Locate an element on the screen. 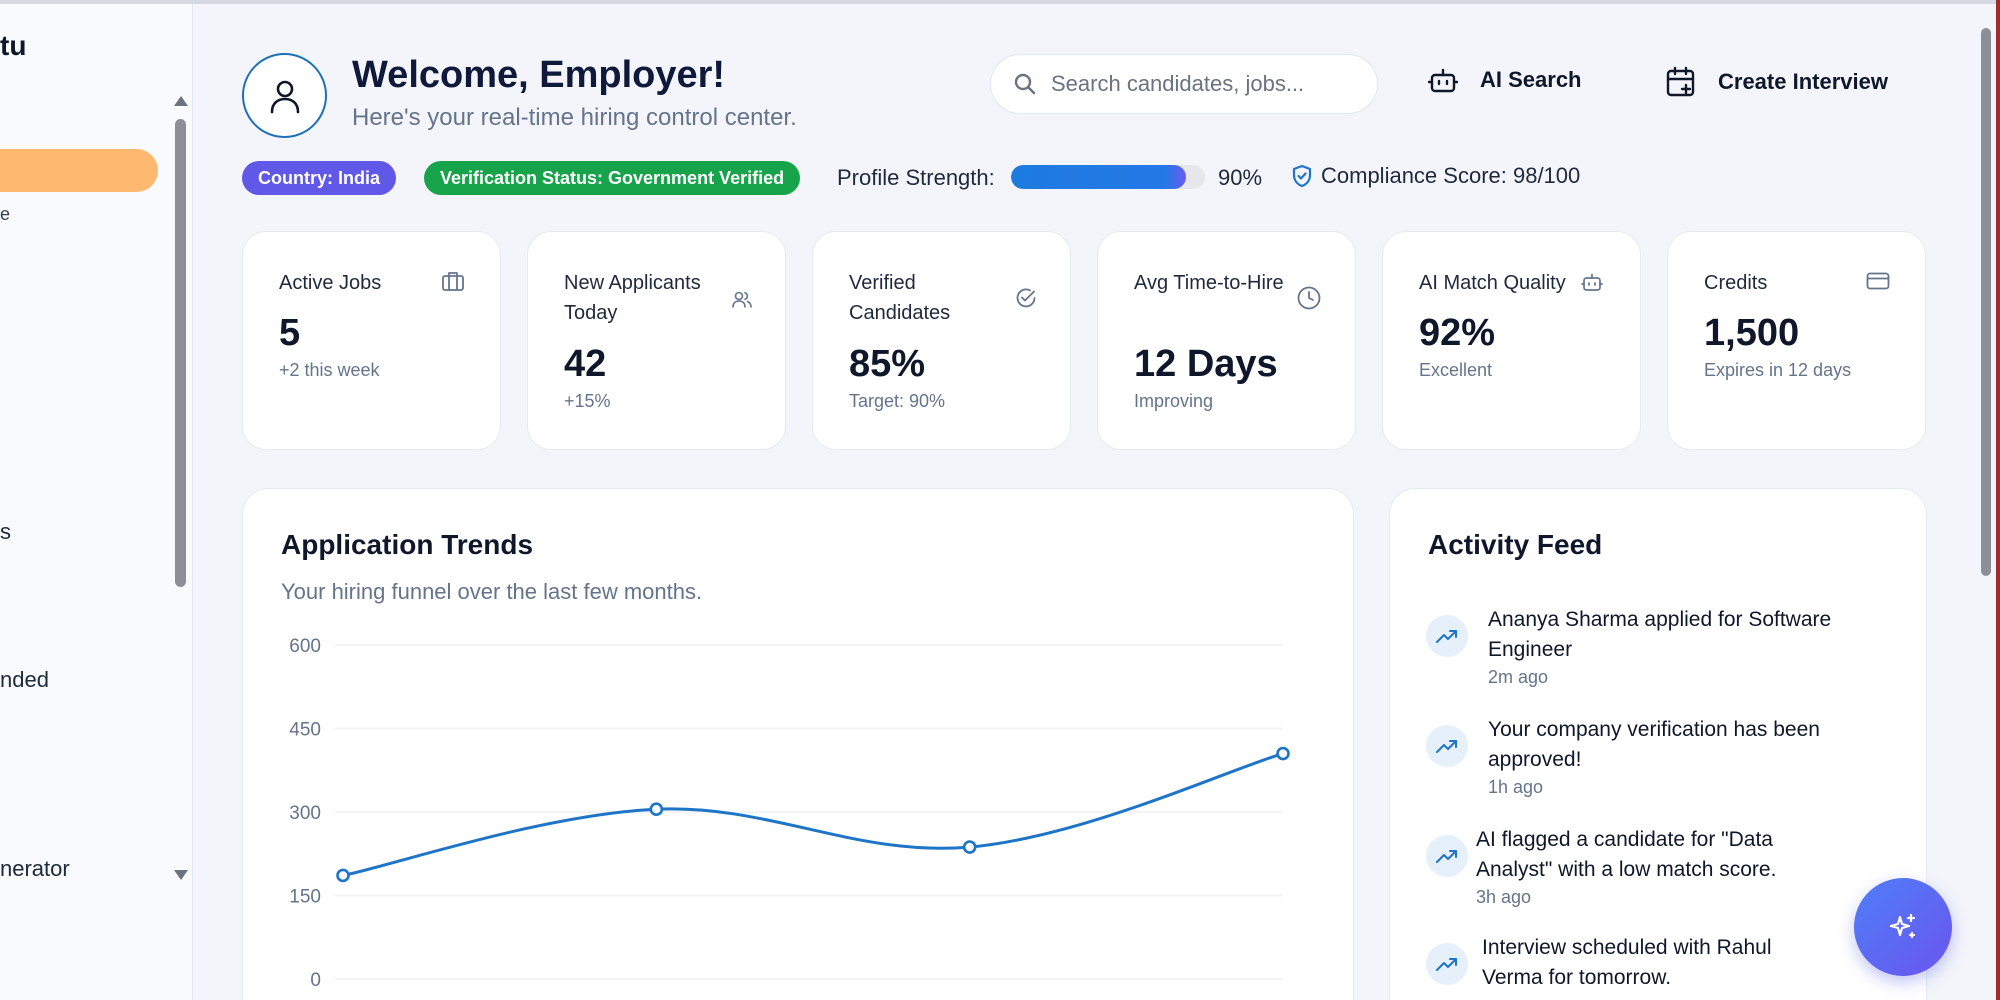 This screenshot has height=1000, width=2000. sidebar-item-active-sublabel: e is located at coordinates (5, 214).